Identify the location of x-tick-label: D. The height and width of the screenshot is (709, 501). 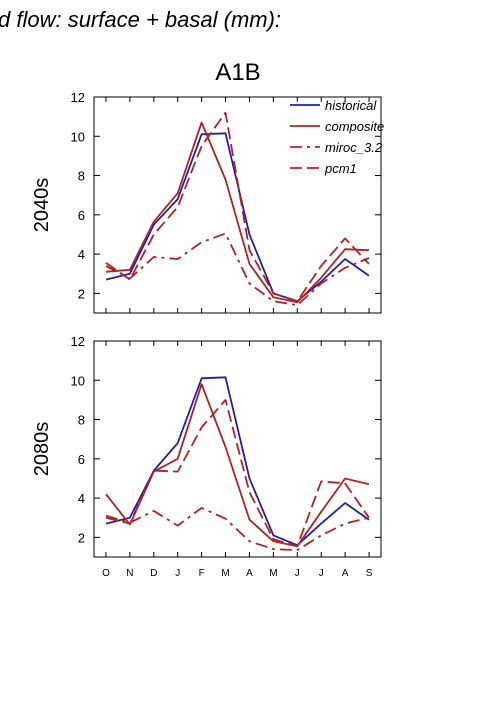
(153, 573).